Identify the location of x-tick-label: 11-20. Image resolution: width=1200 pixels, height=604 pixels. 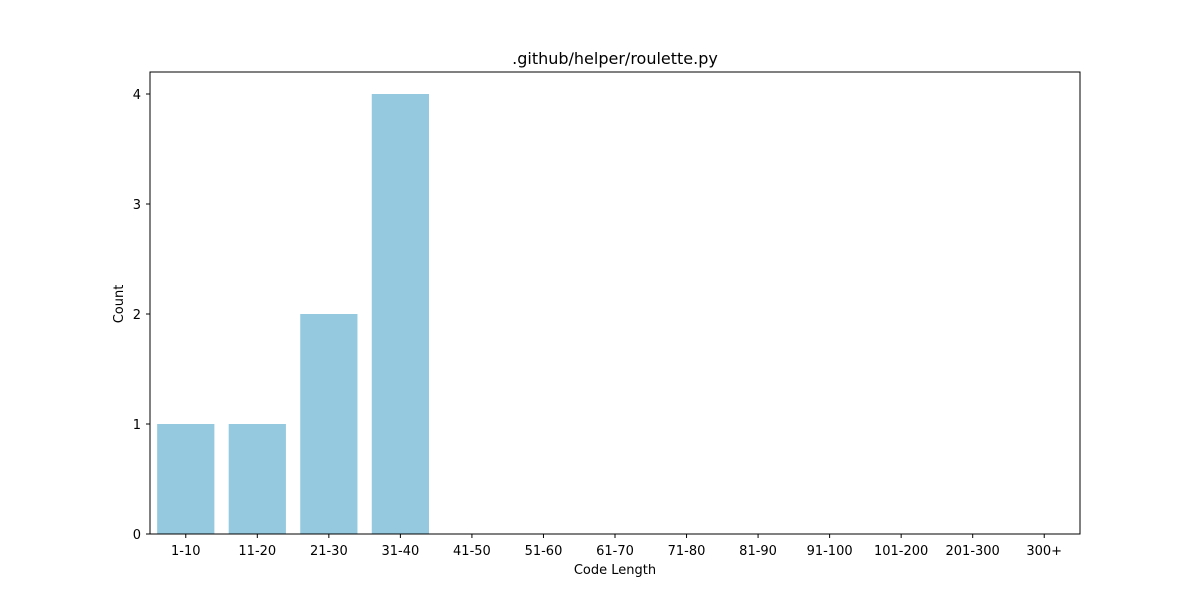
(257, 551).